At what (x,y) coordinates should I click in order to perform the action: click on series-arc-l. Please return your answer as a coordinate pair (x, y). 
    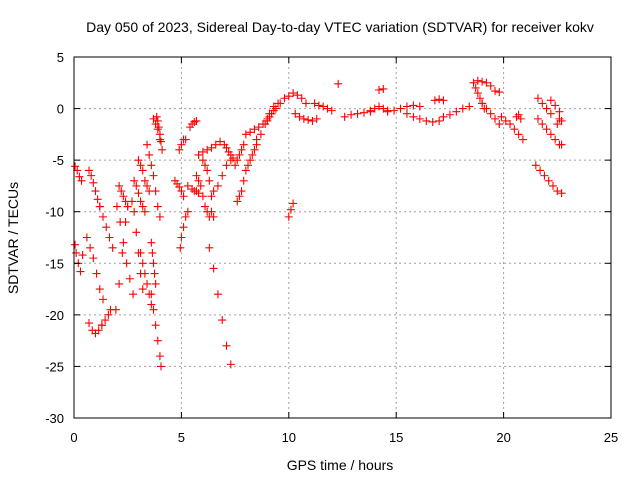
    Looking at the image, I should click on (139, 196).